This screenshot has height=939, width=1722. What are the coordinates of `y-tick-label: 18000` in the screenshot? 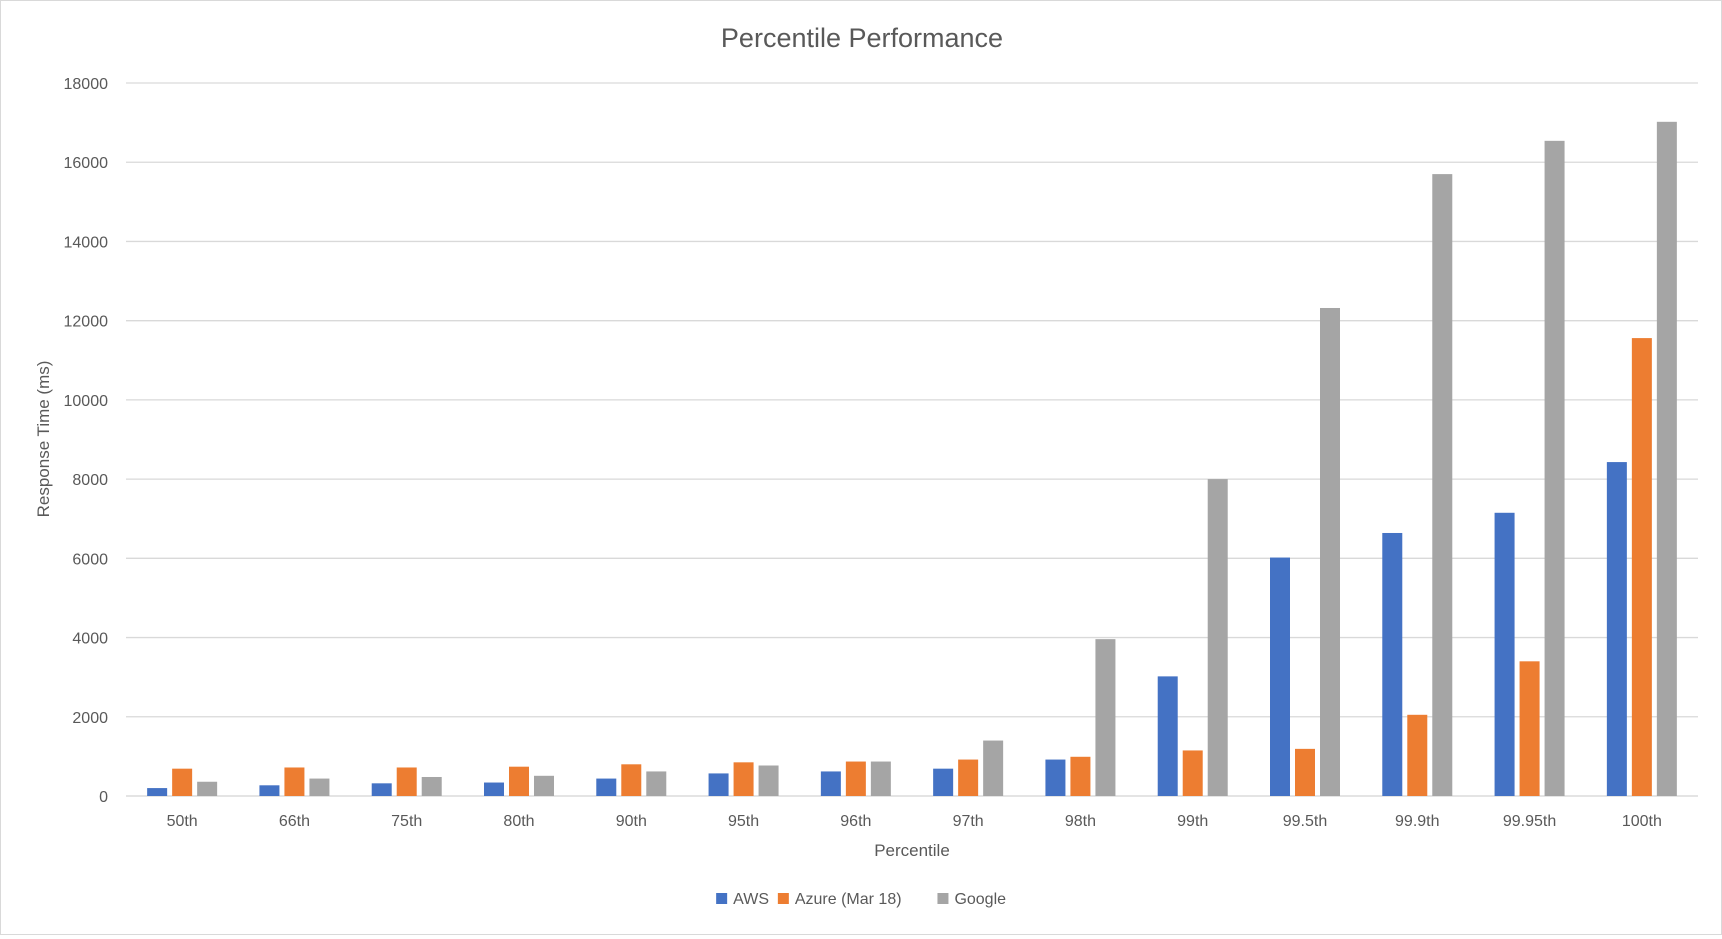 It's located at (86, 84).